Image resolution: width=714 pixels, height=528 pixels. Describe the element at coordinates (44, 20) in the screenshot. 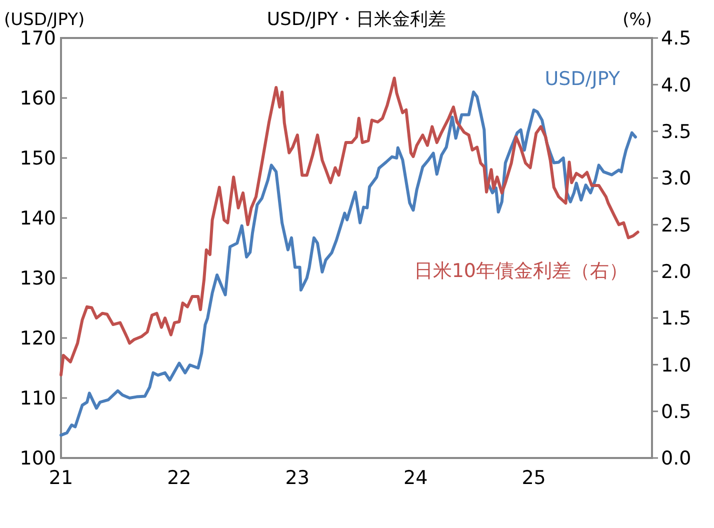

I see `y-axis-title: (USD/JPY)` at that location.